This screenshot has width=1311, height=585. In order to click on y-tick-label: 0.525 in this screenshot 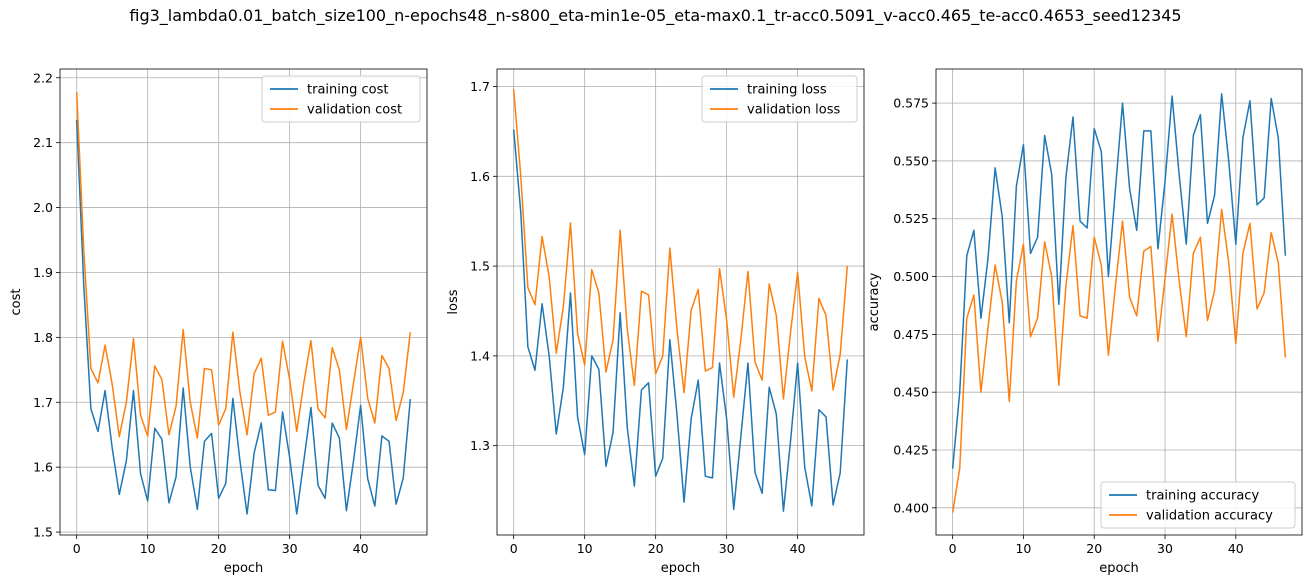, I will do `click(911, 218)`.